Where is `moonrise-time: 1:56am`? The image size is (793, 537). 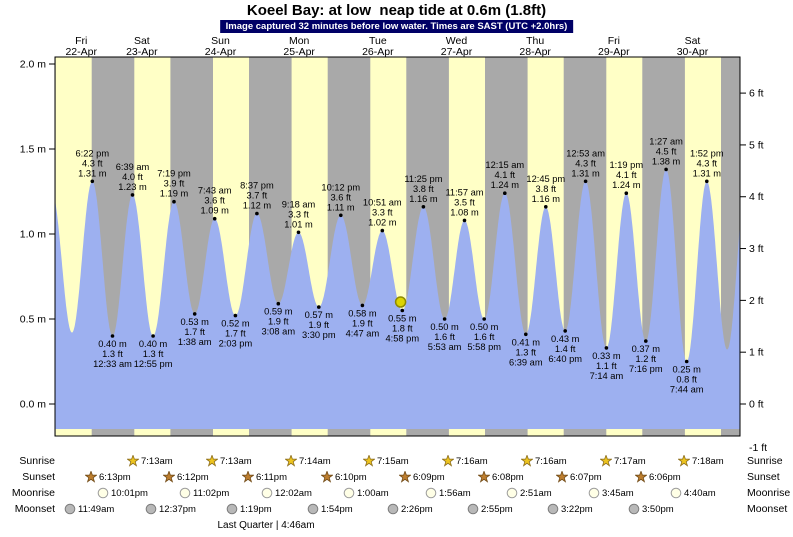 moonrise-time: 1:56am is located at coordinates (455, 493).